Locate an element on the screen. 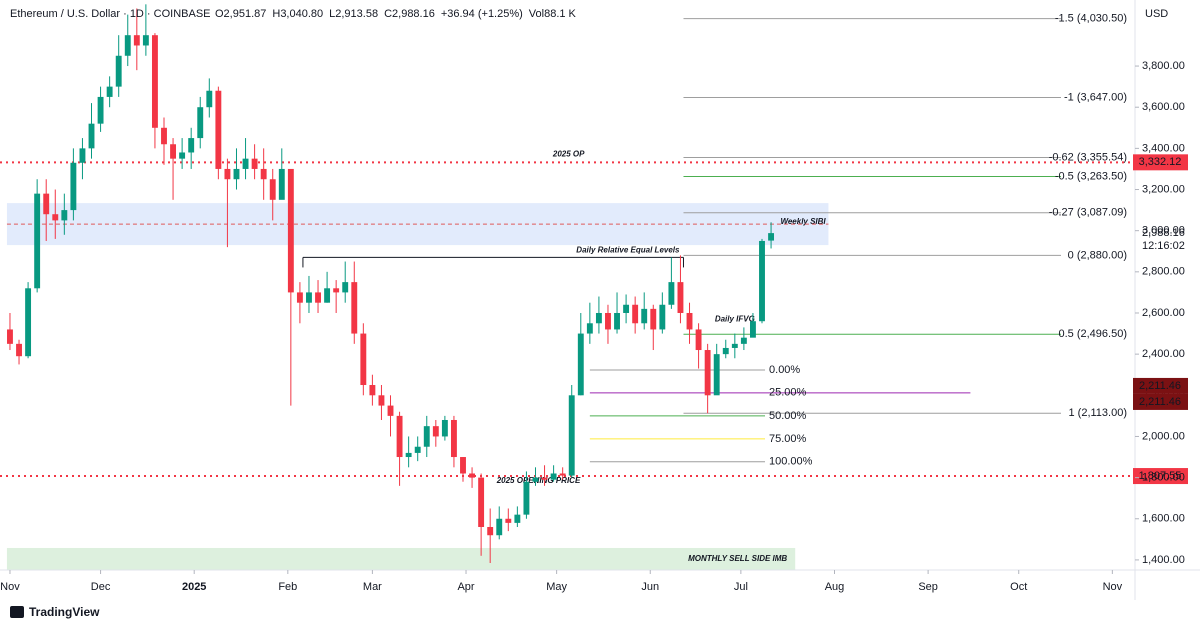 The image size is (1200, 629). y-tick-label: 2,800.00 is located at coordinates (1163, 272).